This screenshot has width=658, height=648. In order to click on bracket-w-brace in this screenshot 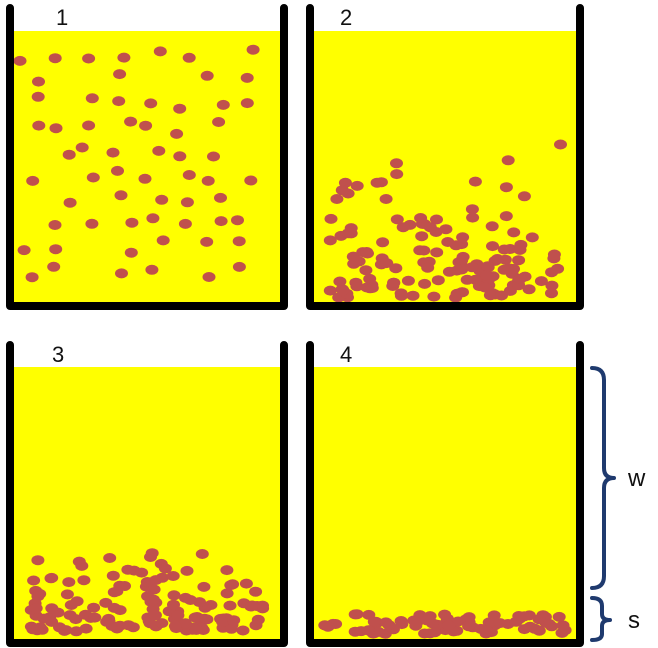, I will do `click(603, 478)`.